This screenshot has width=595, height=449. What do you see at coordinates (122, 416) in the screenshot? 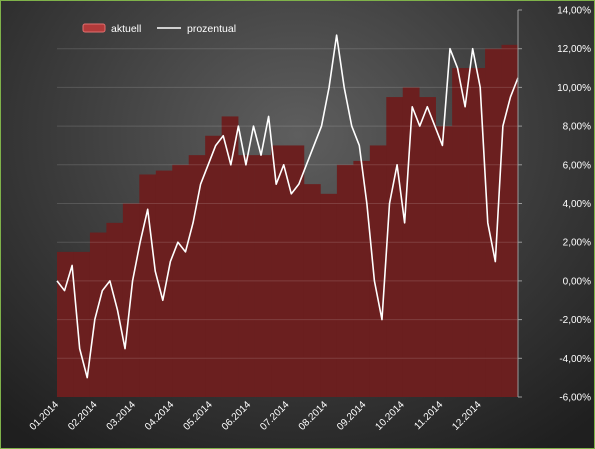
I see `x-tick-label: 03.2014` at bounding box center [122, 416].